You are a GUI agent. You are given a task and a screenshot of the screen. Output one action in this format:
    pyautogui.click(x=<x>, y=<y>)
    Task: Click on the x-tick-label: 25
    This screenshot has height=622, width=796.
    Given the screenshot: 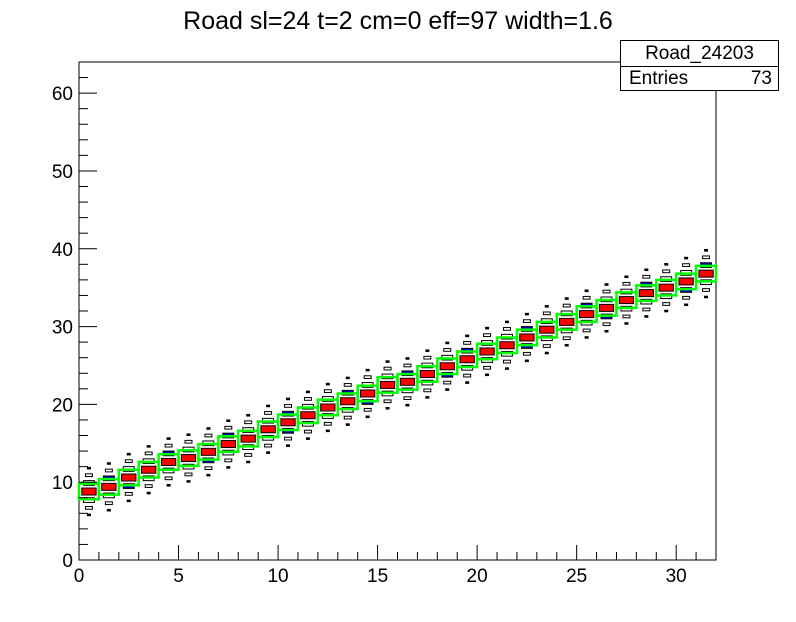 What is the action you would take?
    pyautogui.click(x=576, y=576)
    